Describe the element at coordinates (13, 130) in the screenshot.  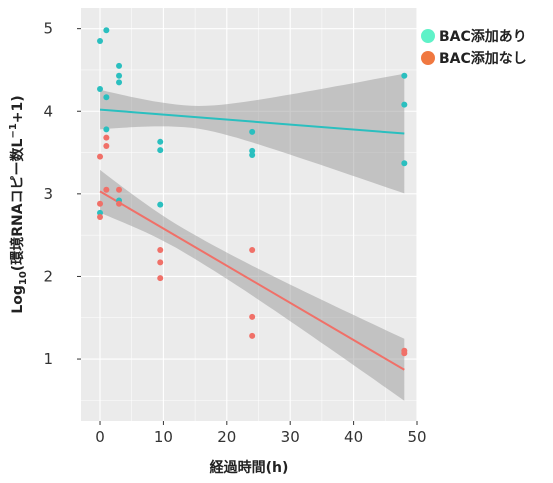
I see `y-axis-label-sup: −1` at that location.